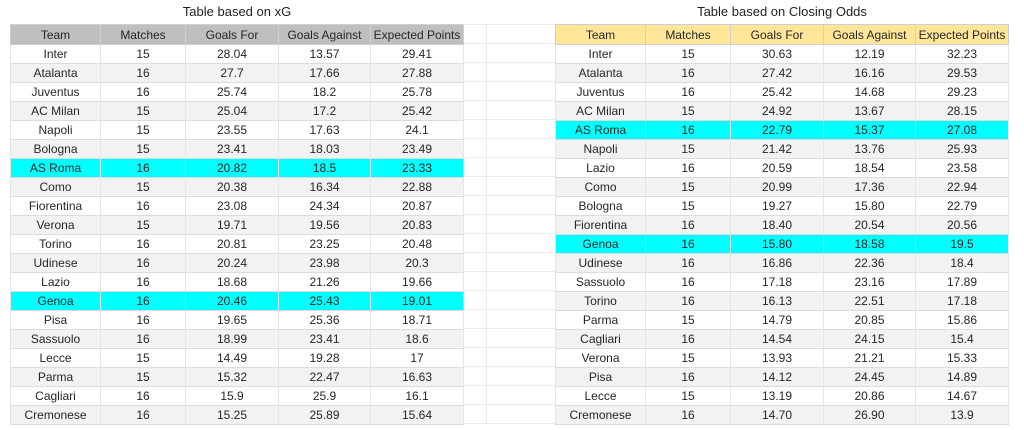  What do you see at coordinates (237, 282) in the screenshot?
I see `table-row: Lazio 16 18.68 21.26 19.66` at bounding box center [237, 282].